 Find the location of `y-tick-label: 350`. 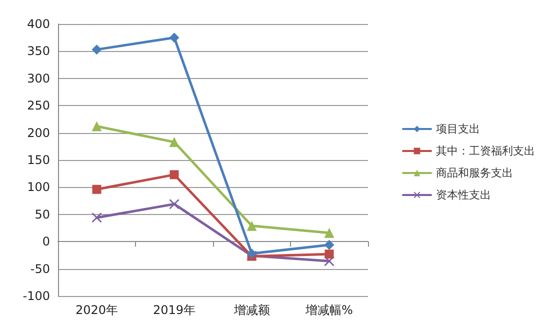

y-tick-label: 350 is located at coordinates (38, 51).